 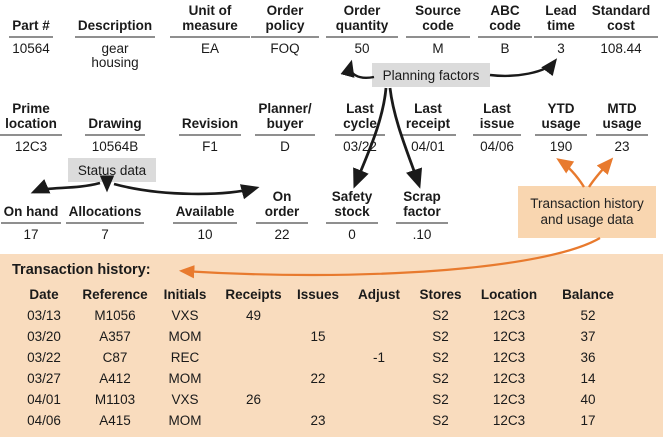 I want to click on cell-reference: M1103, so click(x=115, y=399).